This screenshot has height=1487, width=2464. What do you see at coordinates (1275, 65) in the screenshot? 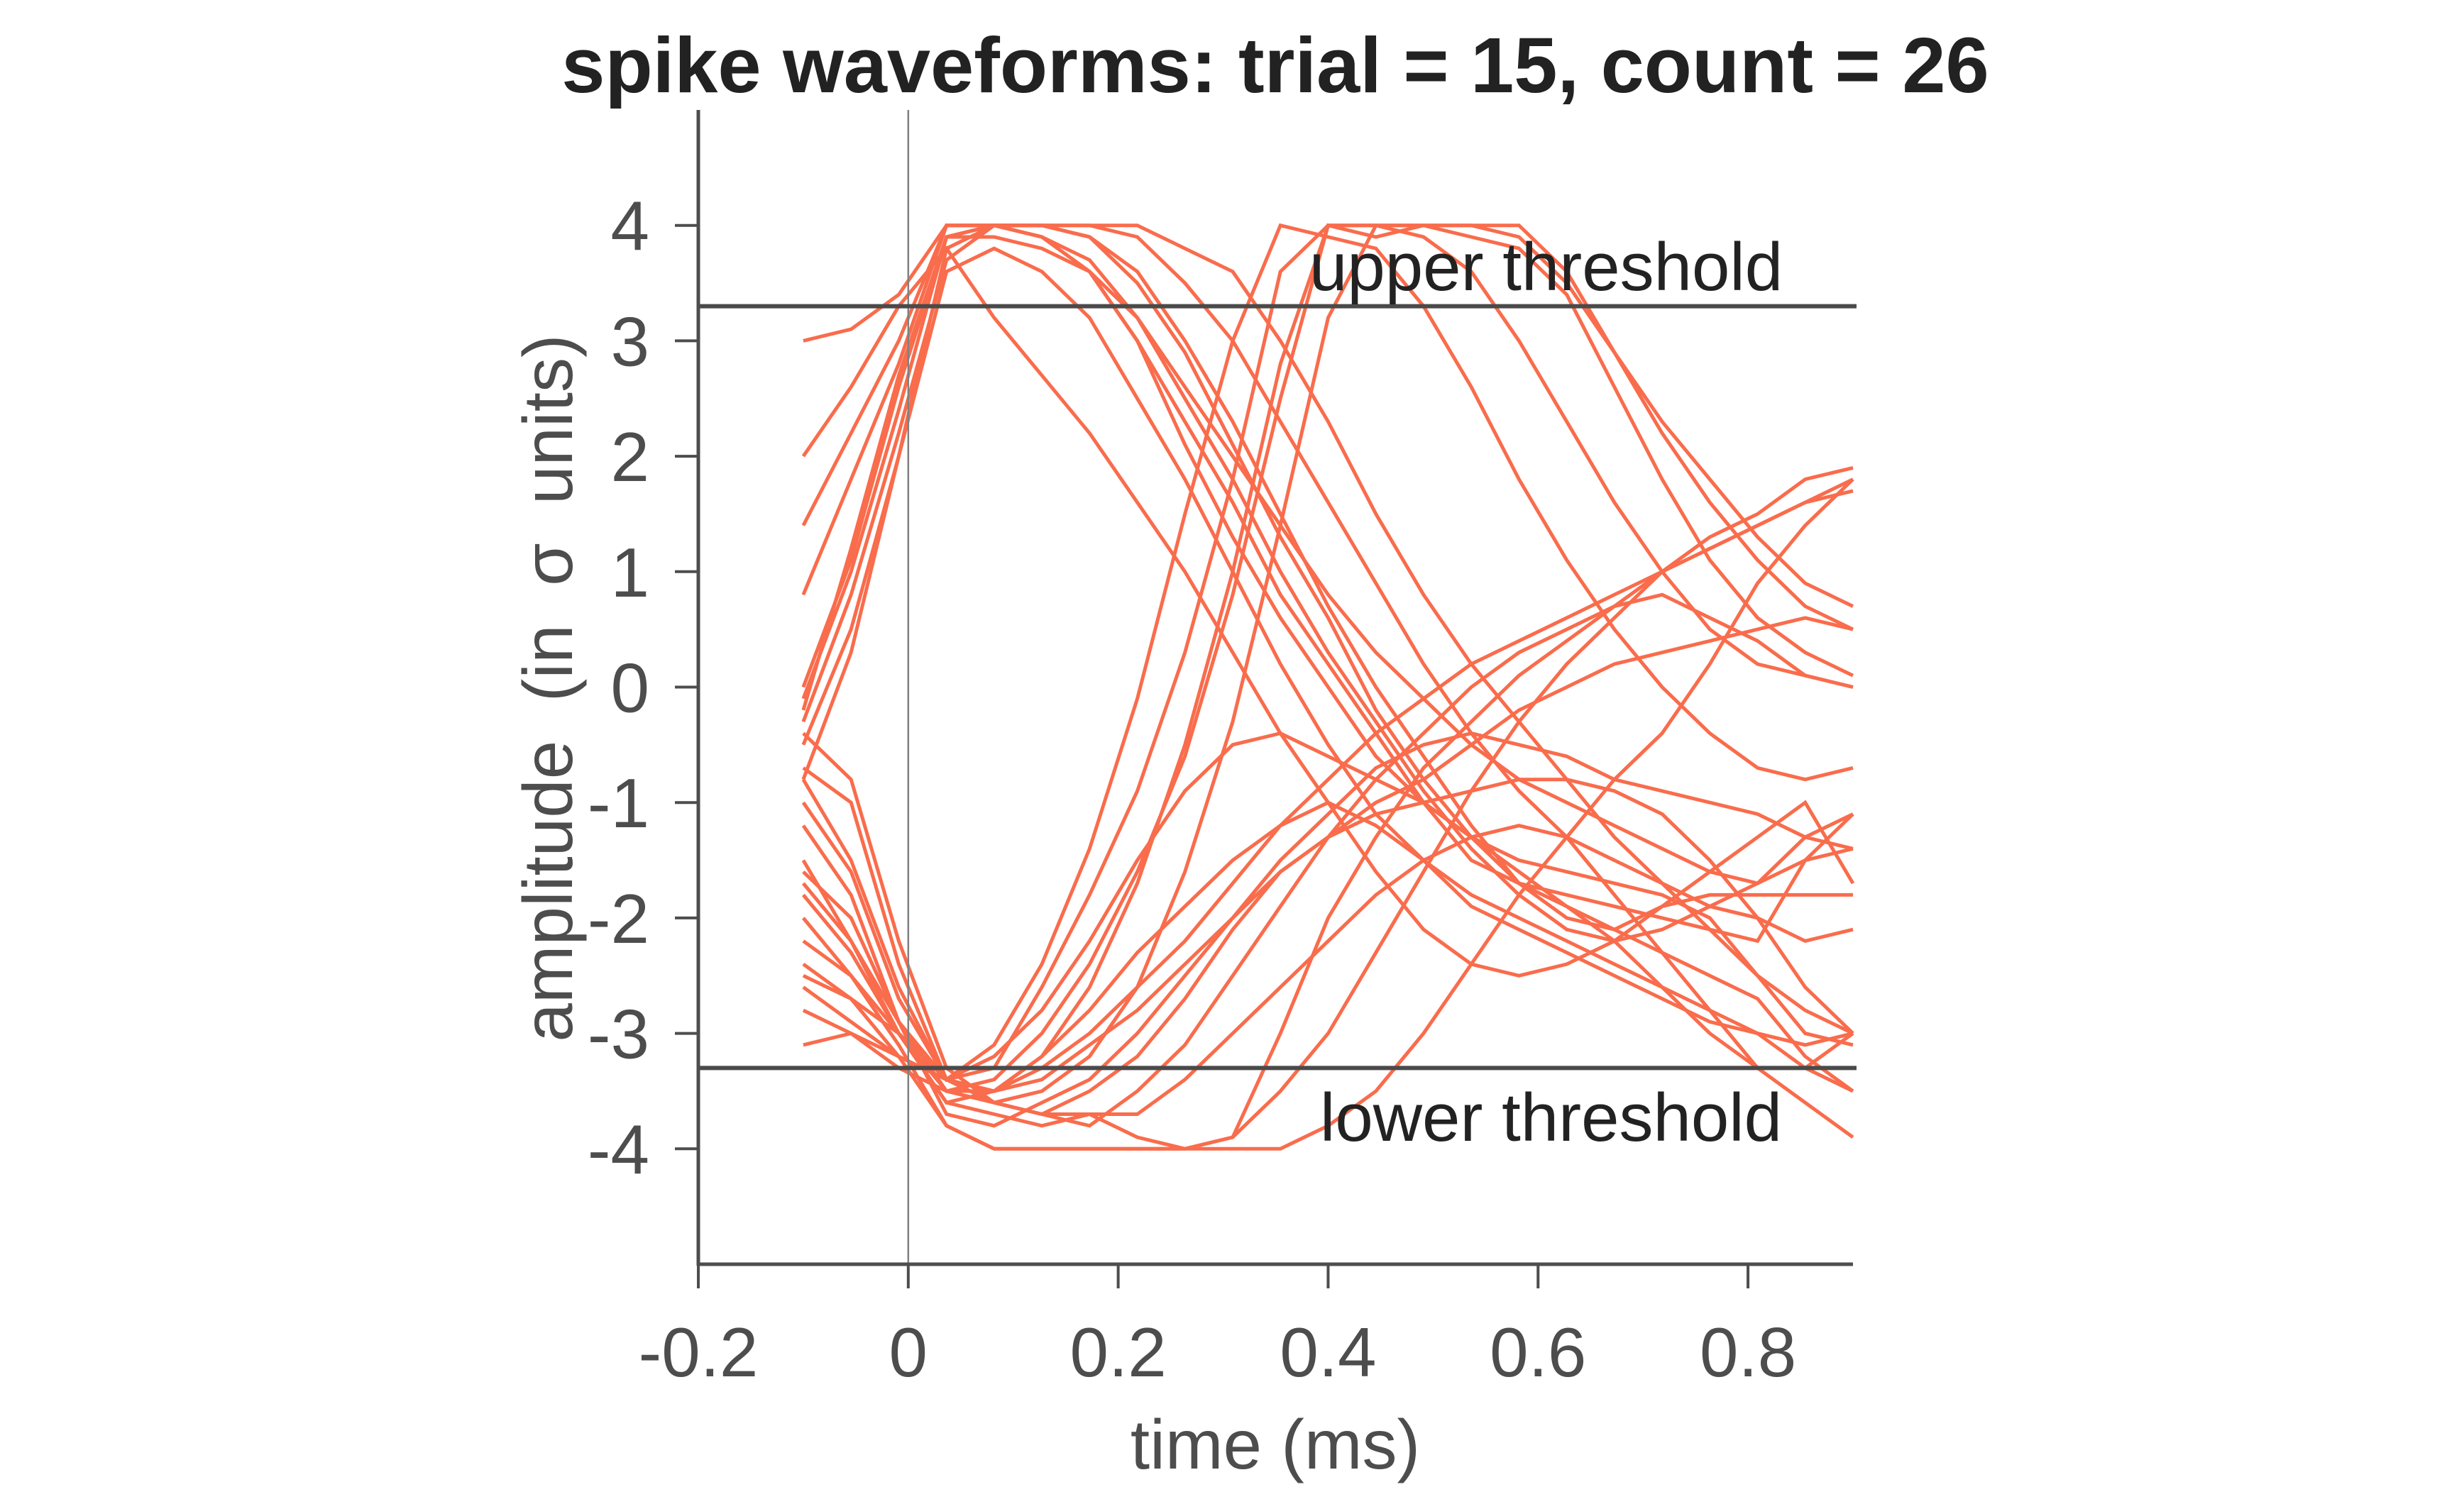
I see `chart-title: spike waveforms: trial = 15, count = 26` at bounding box center [1275, 65].